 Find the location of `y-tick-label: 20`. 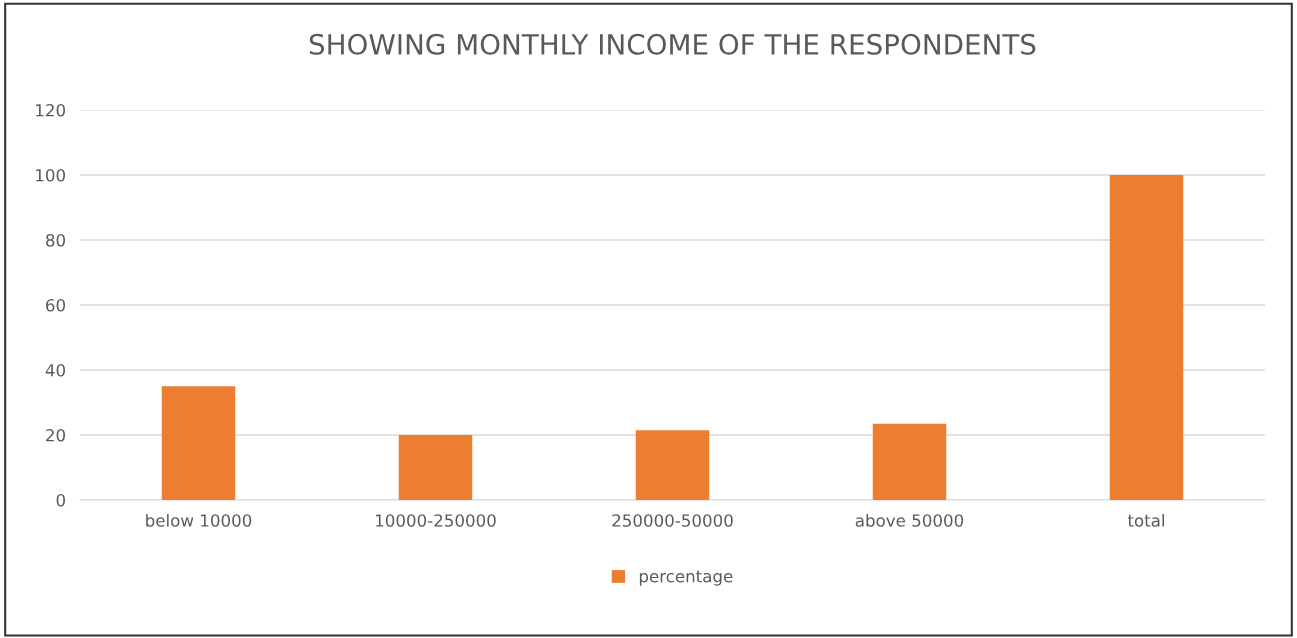

y-tick-label: 20 is located at coordinates (55, 435).